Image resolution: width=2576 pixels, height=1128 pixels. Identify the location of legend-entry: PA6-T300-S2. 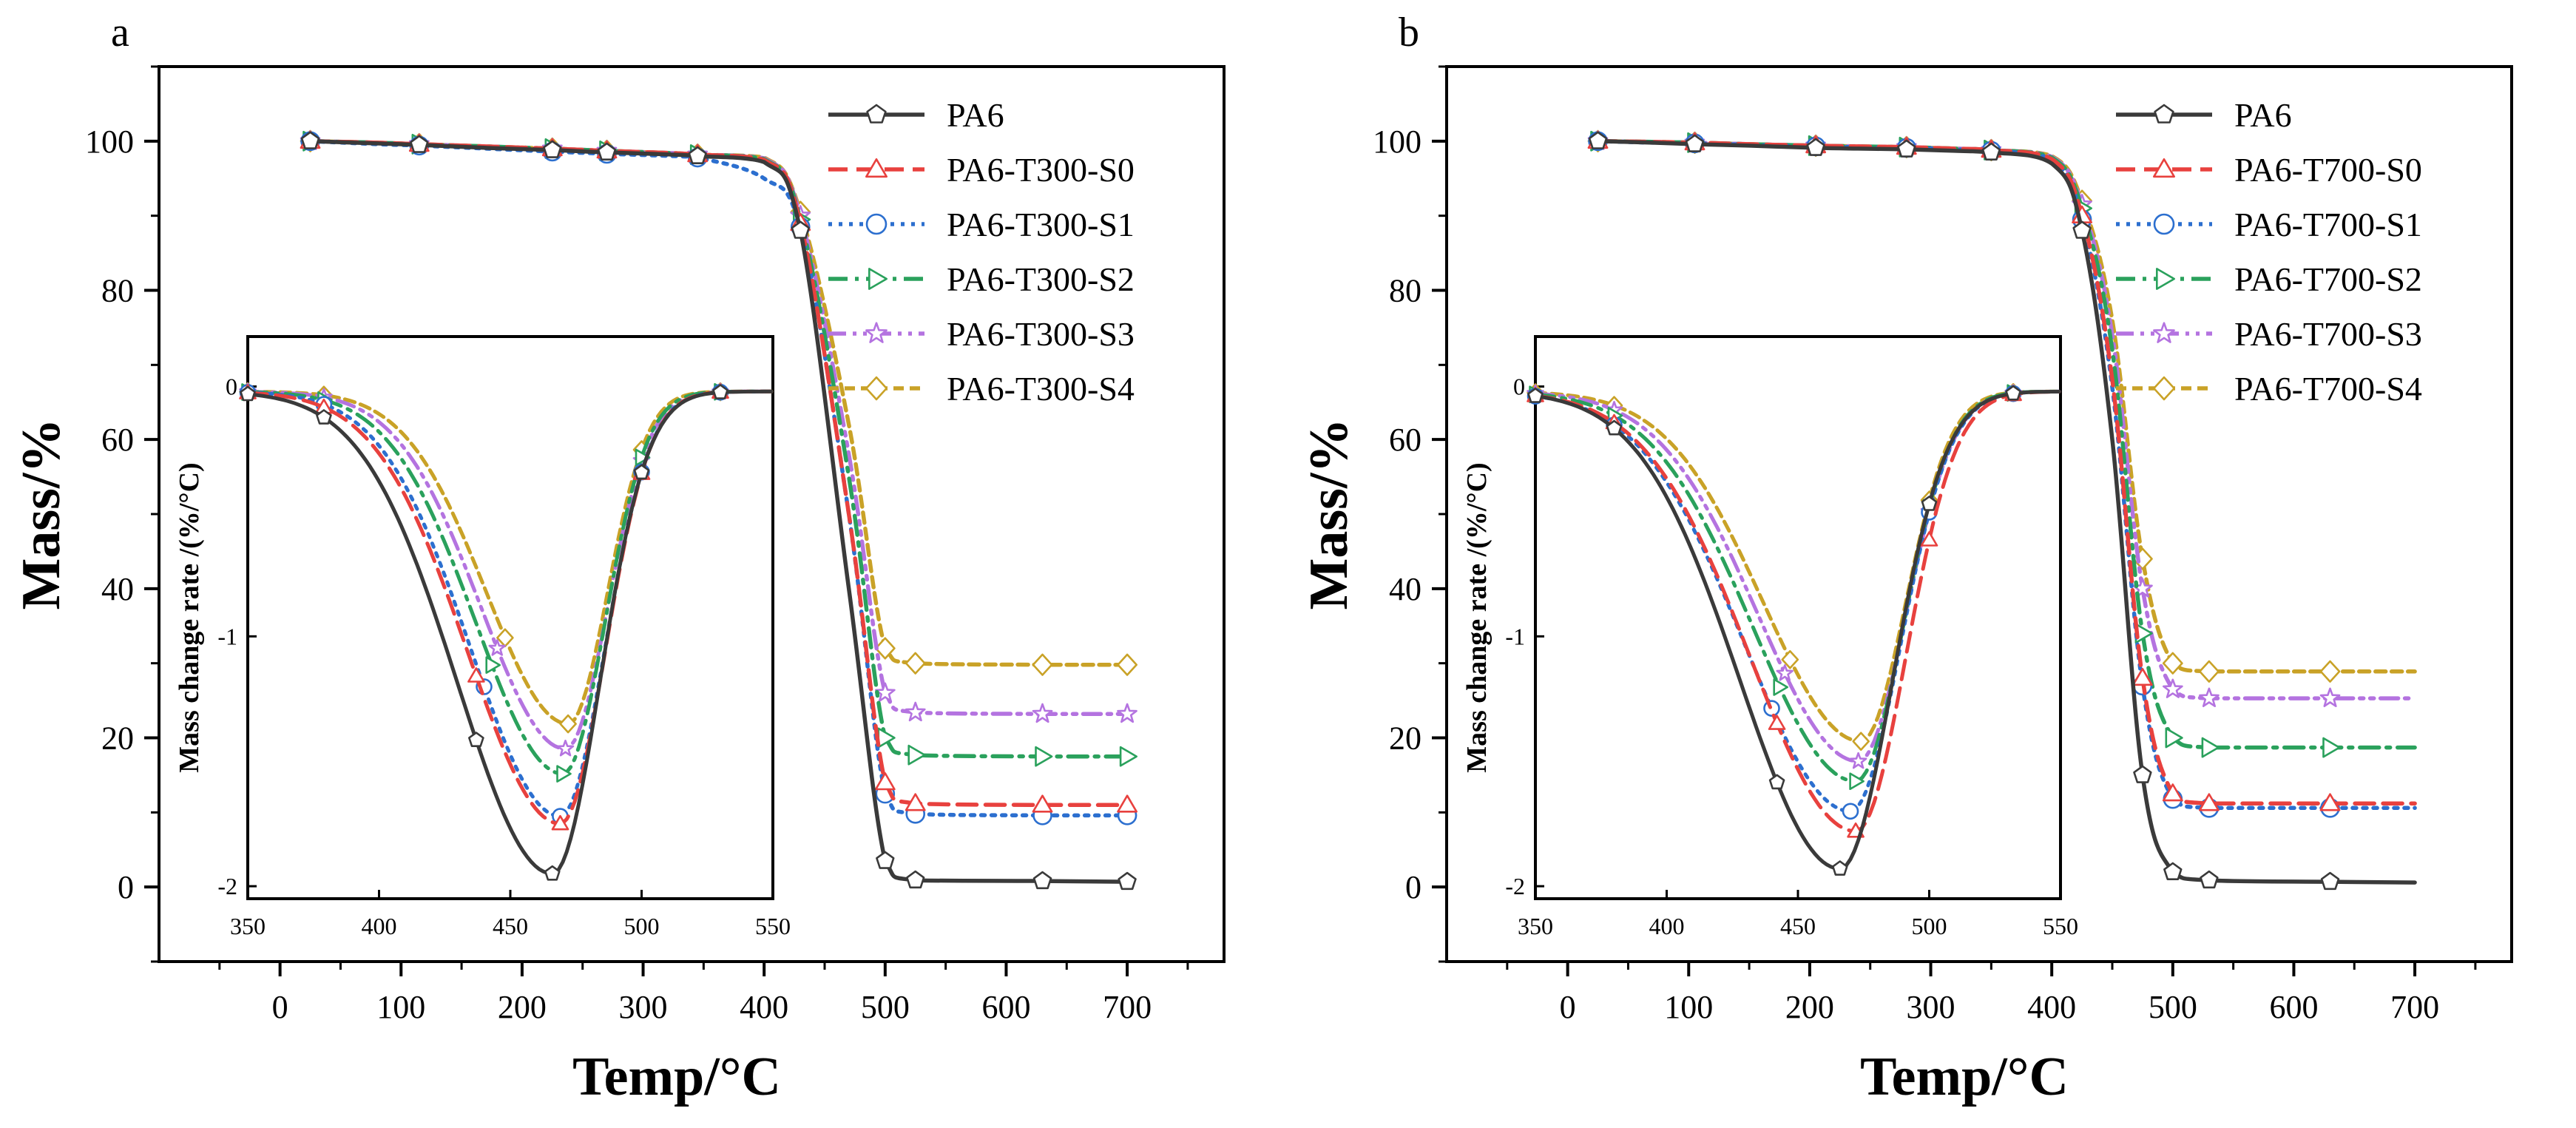
(981, 279).